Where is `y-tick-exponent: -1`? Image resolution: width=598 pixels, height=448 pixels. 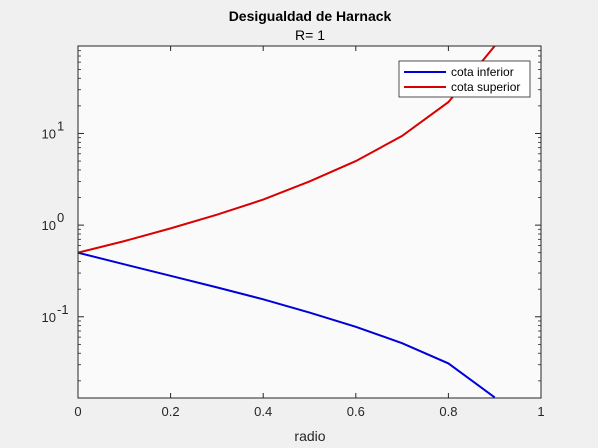 y-tick-exponent: -1 is located at coordinates (63, 309).